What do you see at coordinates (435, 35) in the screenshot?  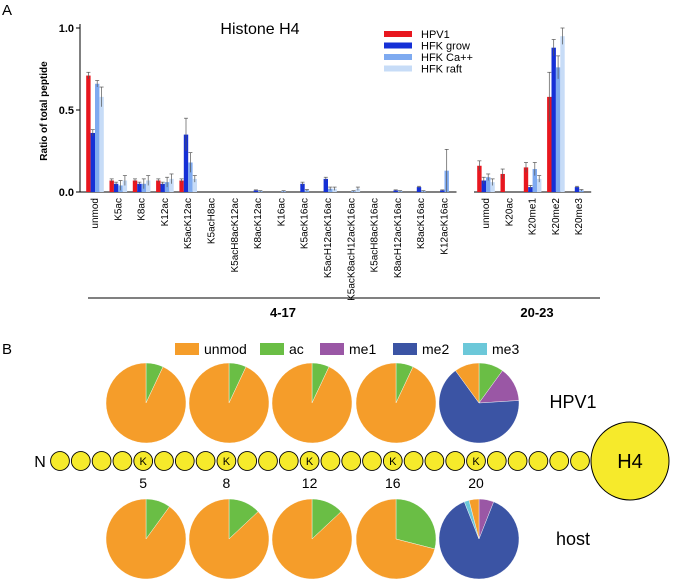 I see `legend-label: HPV1` at bounding box center [435, 35].